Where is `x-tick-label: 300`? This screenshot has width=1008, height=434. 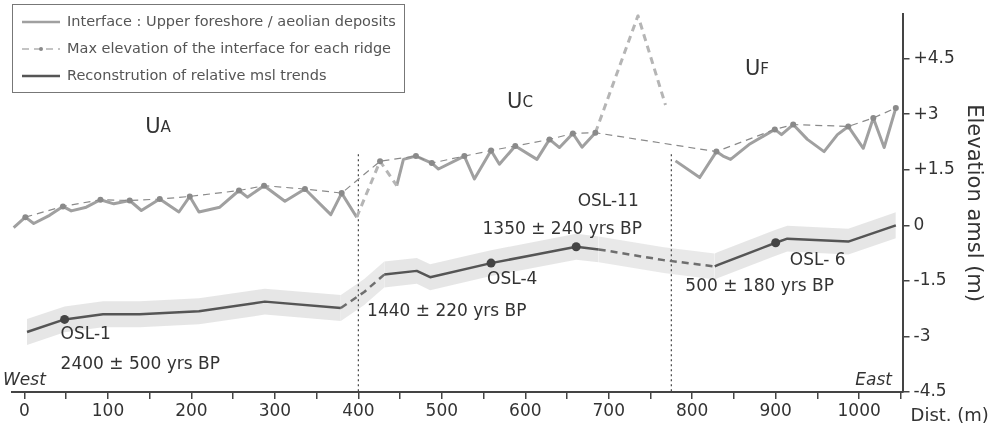 x-tick-label: 300 is located at coordinates (275, 409).